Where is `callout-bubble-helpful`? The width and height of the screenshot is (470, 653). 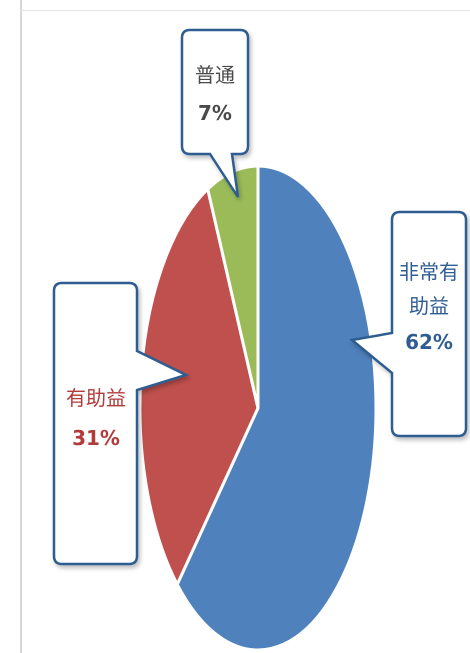 callout-bubble-helpful is located at coordinates (121, 423).